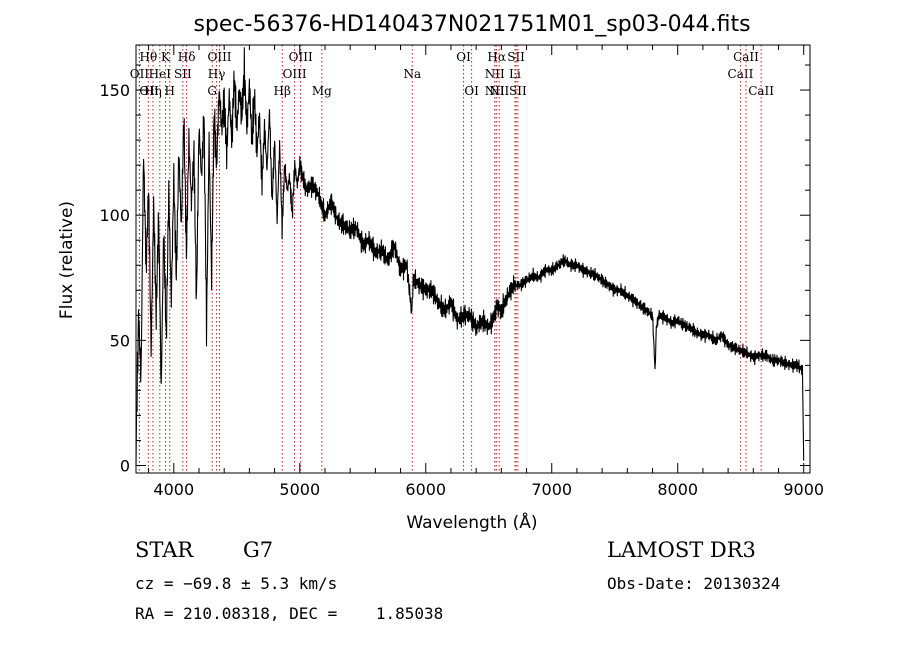 This screenshot has width=900, height=649. I want to click on spectral-subclass: G7, so click(258, 550).